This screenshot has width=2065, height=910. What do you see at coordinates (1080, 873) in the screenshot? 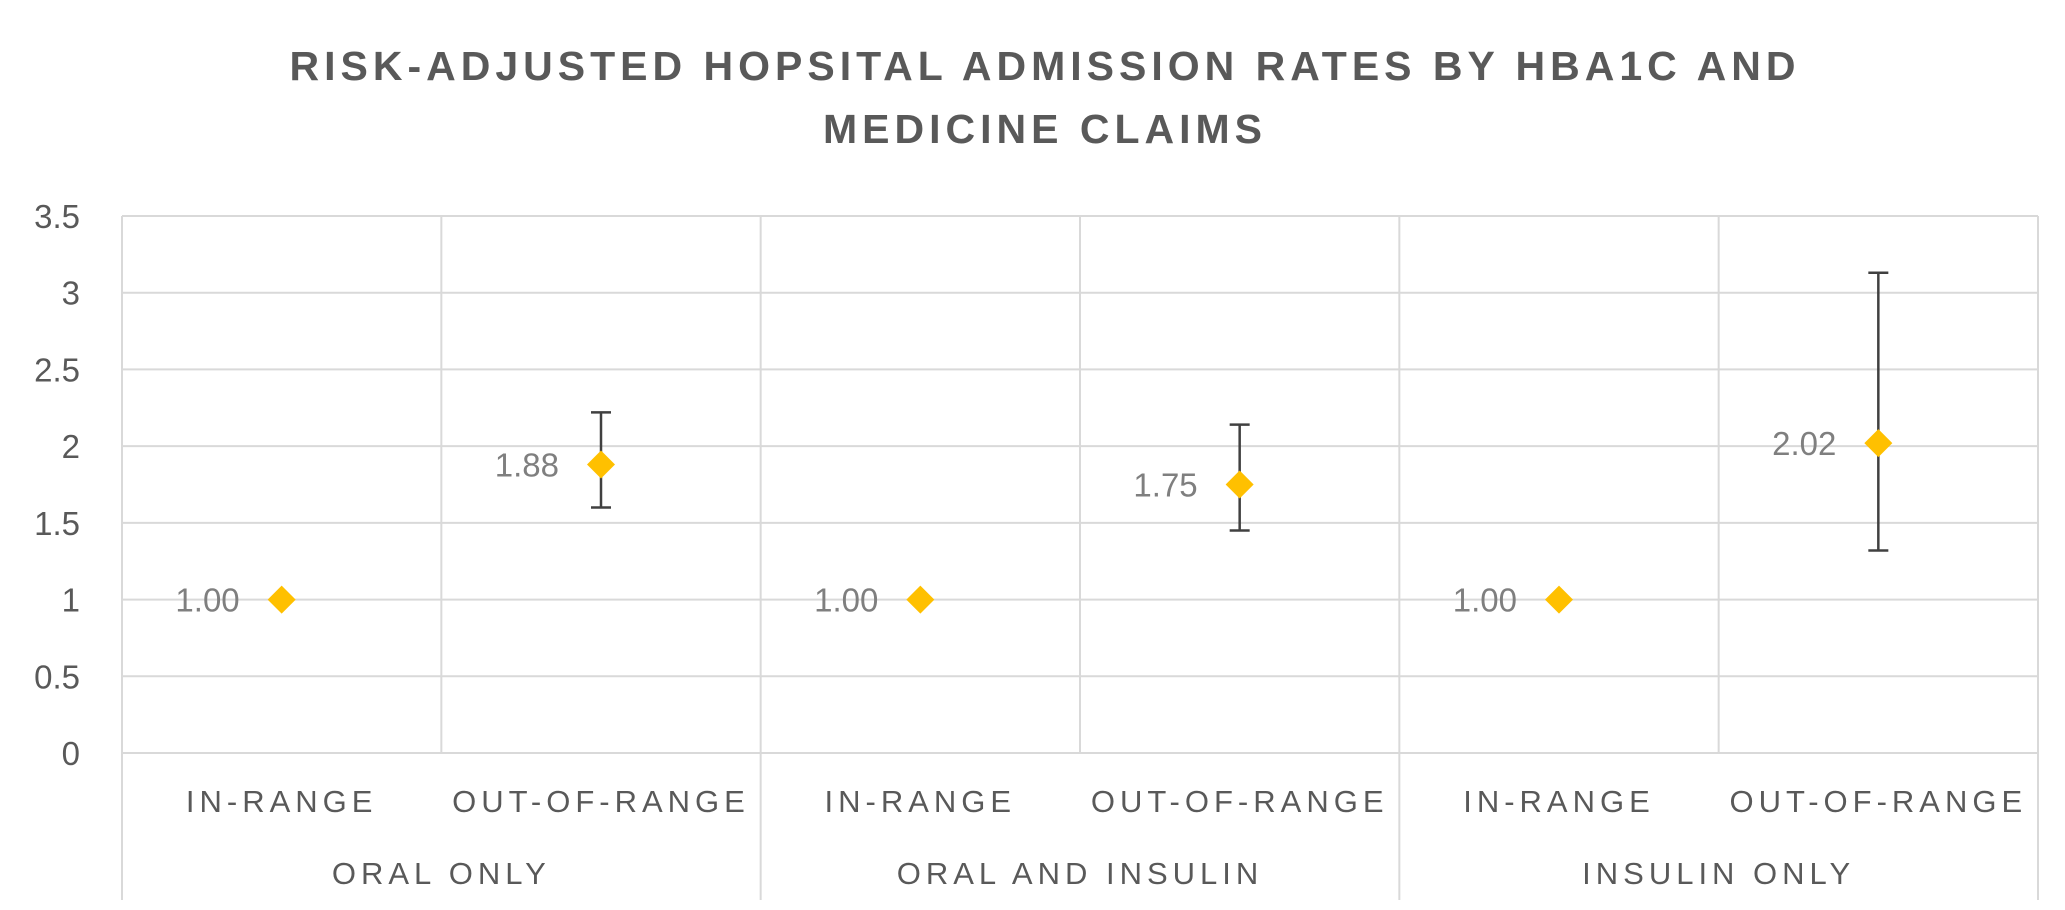
I see `x-group-label: ORAL AND INSULIN` at bounding box center [1080, 873].